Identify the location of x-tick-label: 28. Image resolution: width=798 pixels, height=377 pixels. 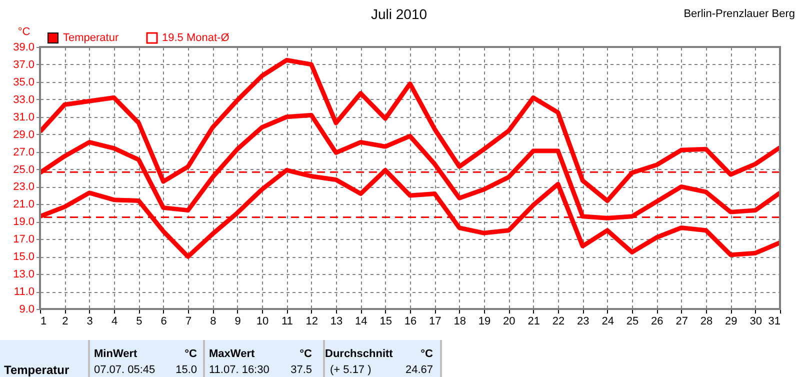
(706, 322).